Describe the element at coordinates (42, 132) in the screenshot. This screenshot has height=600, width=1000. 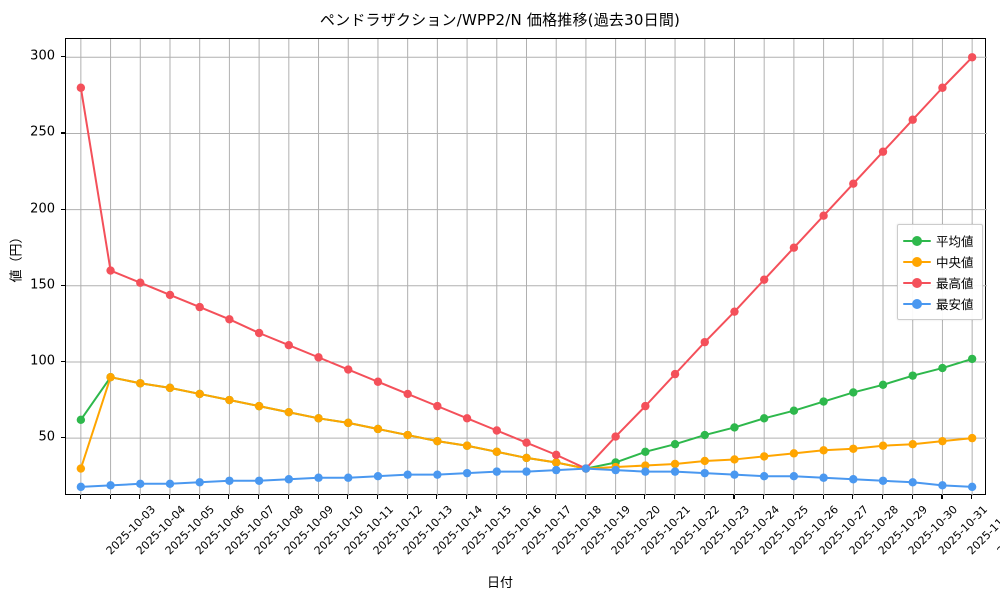
I see `y-axis-tick-label: 250` at that location.